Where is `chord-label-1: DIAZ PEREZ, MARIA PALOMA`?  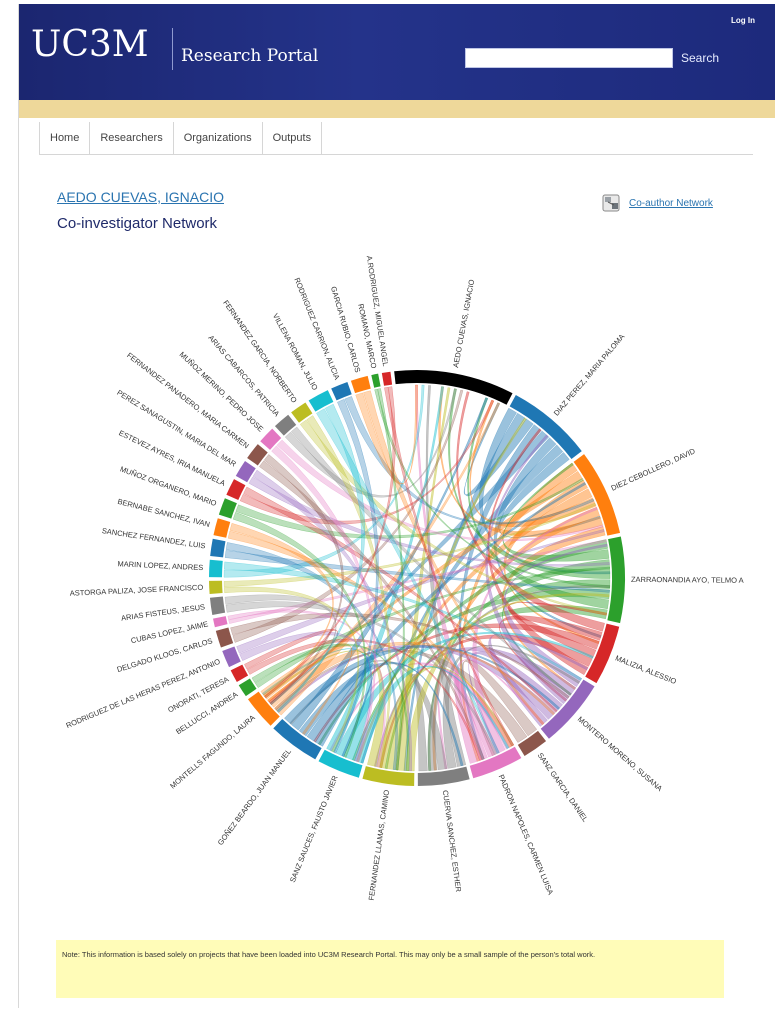
chord-label-1: DIAZ PEREZ, MARIA PALOMA is located at coordinates (589, 374).